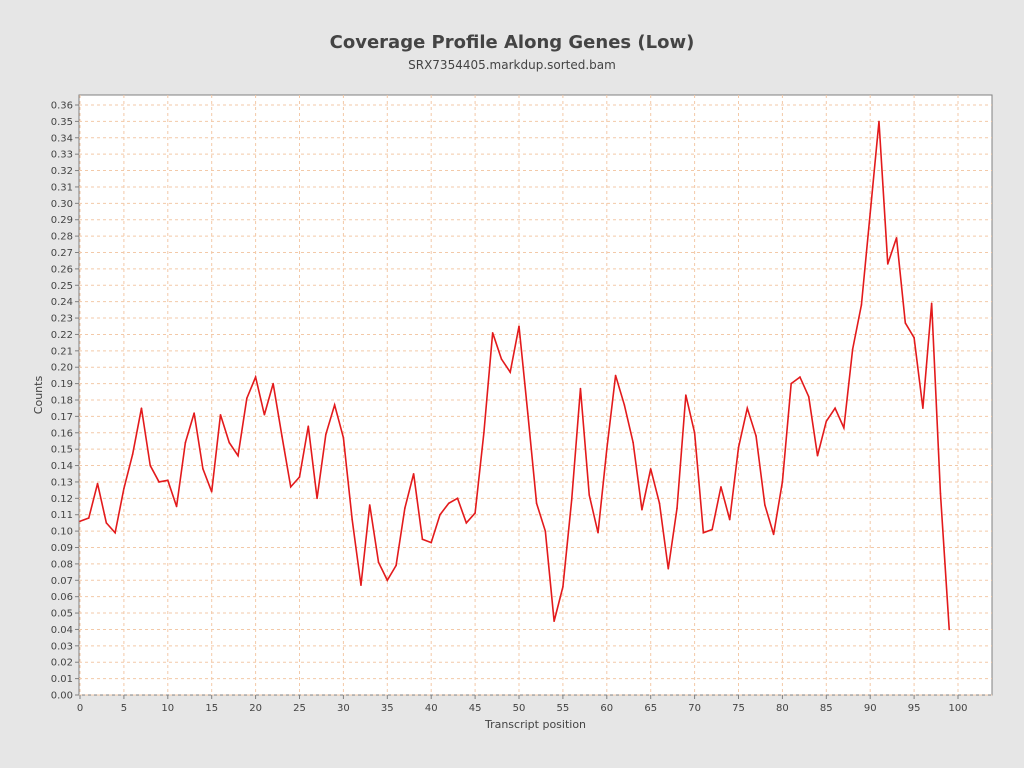  What do you see at coordinates (80, 708) in the screenshot?
I see `x-tick-label: 0` at bounding box center [80, 708].